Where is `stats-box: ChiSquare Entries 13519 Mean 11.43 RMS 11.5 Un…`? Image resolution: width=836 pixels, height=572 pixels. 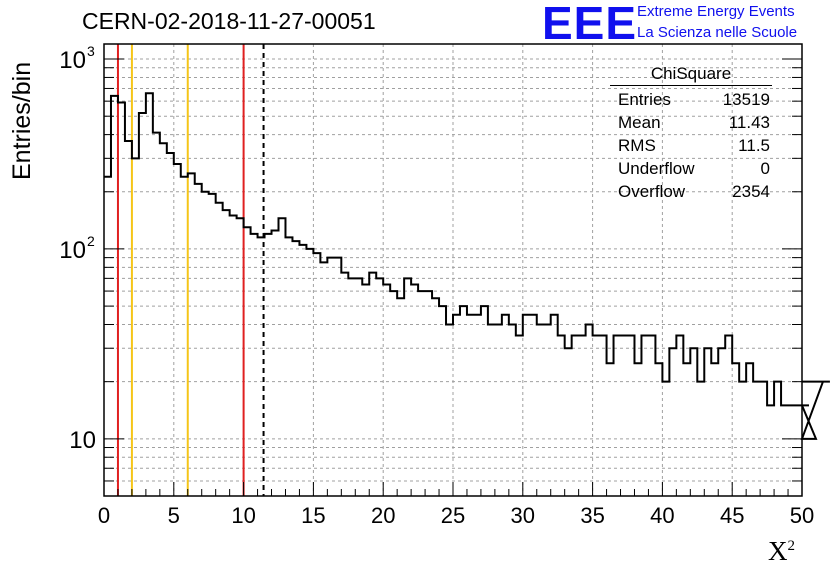 stats-box: ChiSquare Entries 13519 Mean 11.43 RMS 11.5 Un… is located at coordinates (691, 133).